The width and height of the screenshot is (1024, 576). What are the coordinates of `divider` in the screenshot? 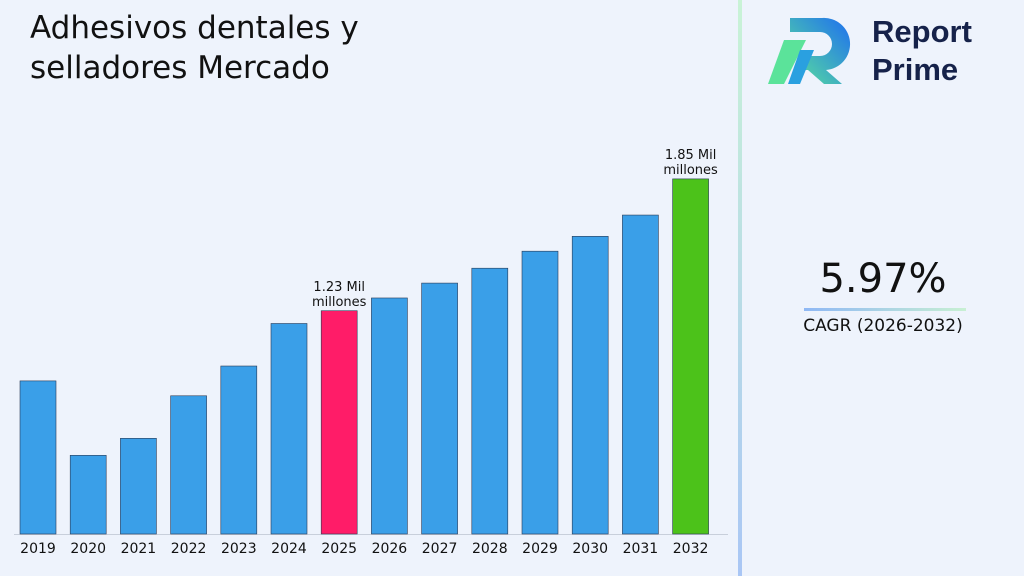 It's located at (740, 288).